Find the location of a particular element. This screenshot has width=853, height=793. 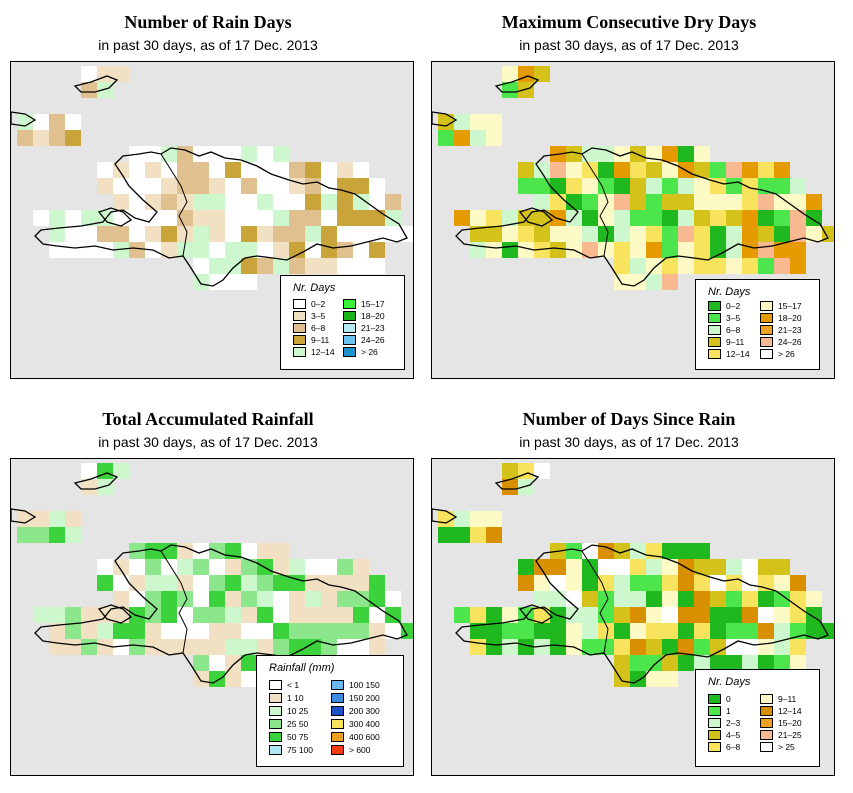

country-border is located at coordinates (174, 205).